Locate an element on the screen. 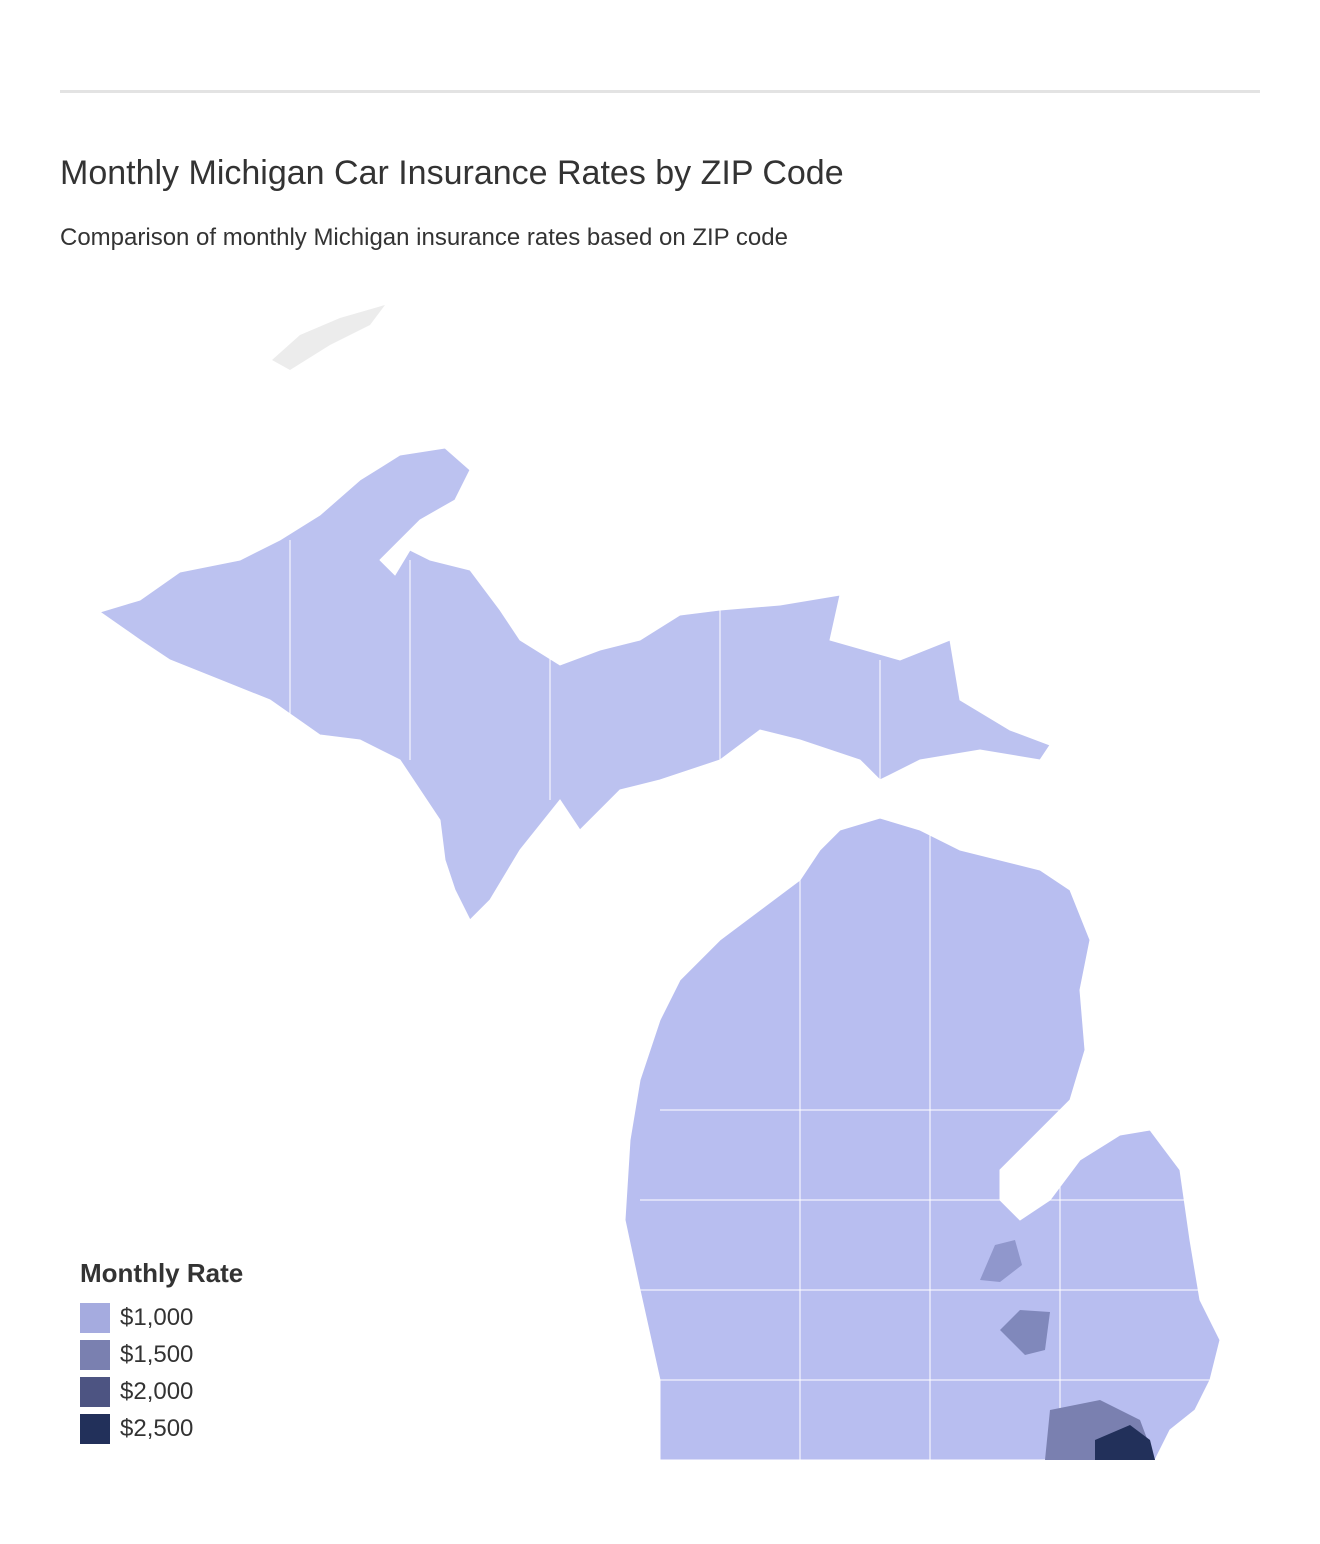 Image resolution: width=1320 pixels, height=1544 pixels. legend-item: $2,500 is located at coordinates (161, 1428).